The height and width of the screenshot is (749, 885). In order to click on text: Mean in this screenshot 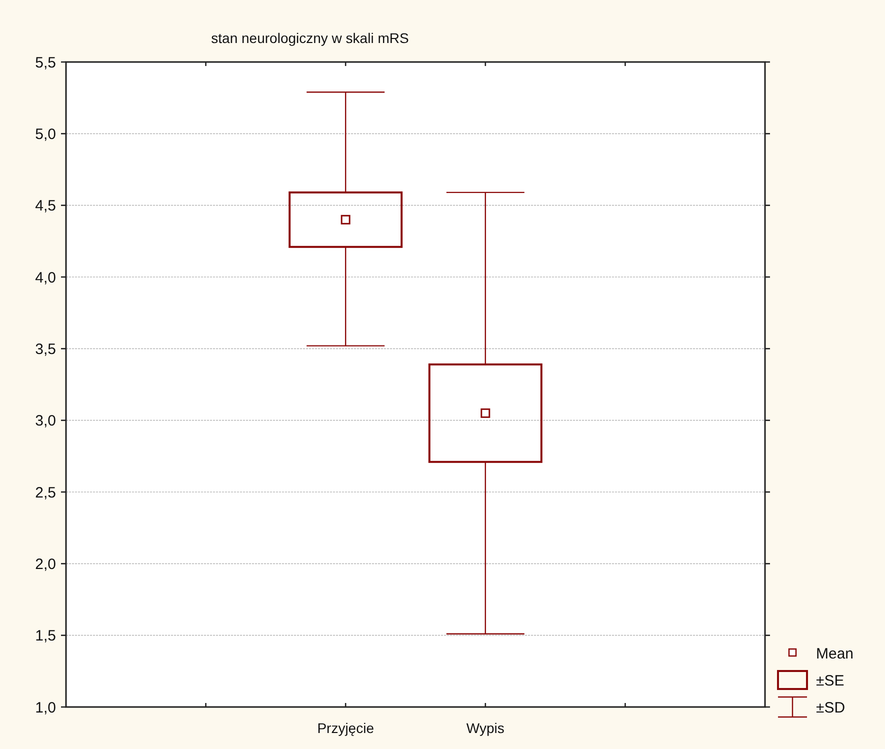, I will do `click(835, 653)`.